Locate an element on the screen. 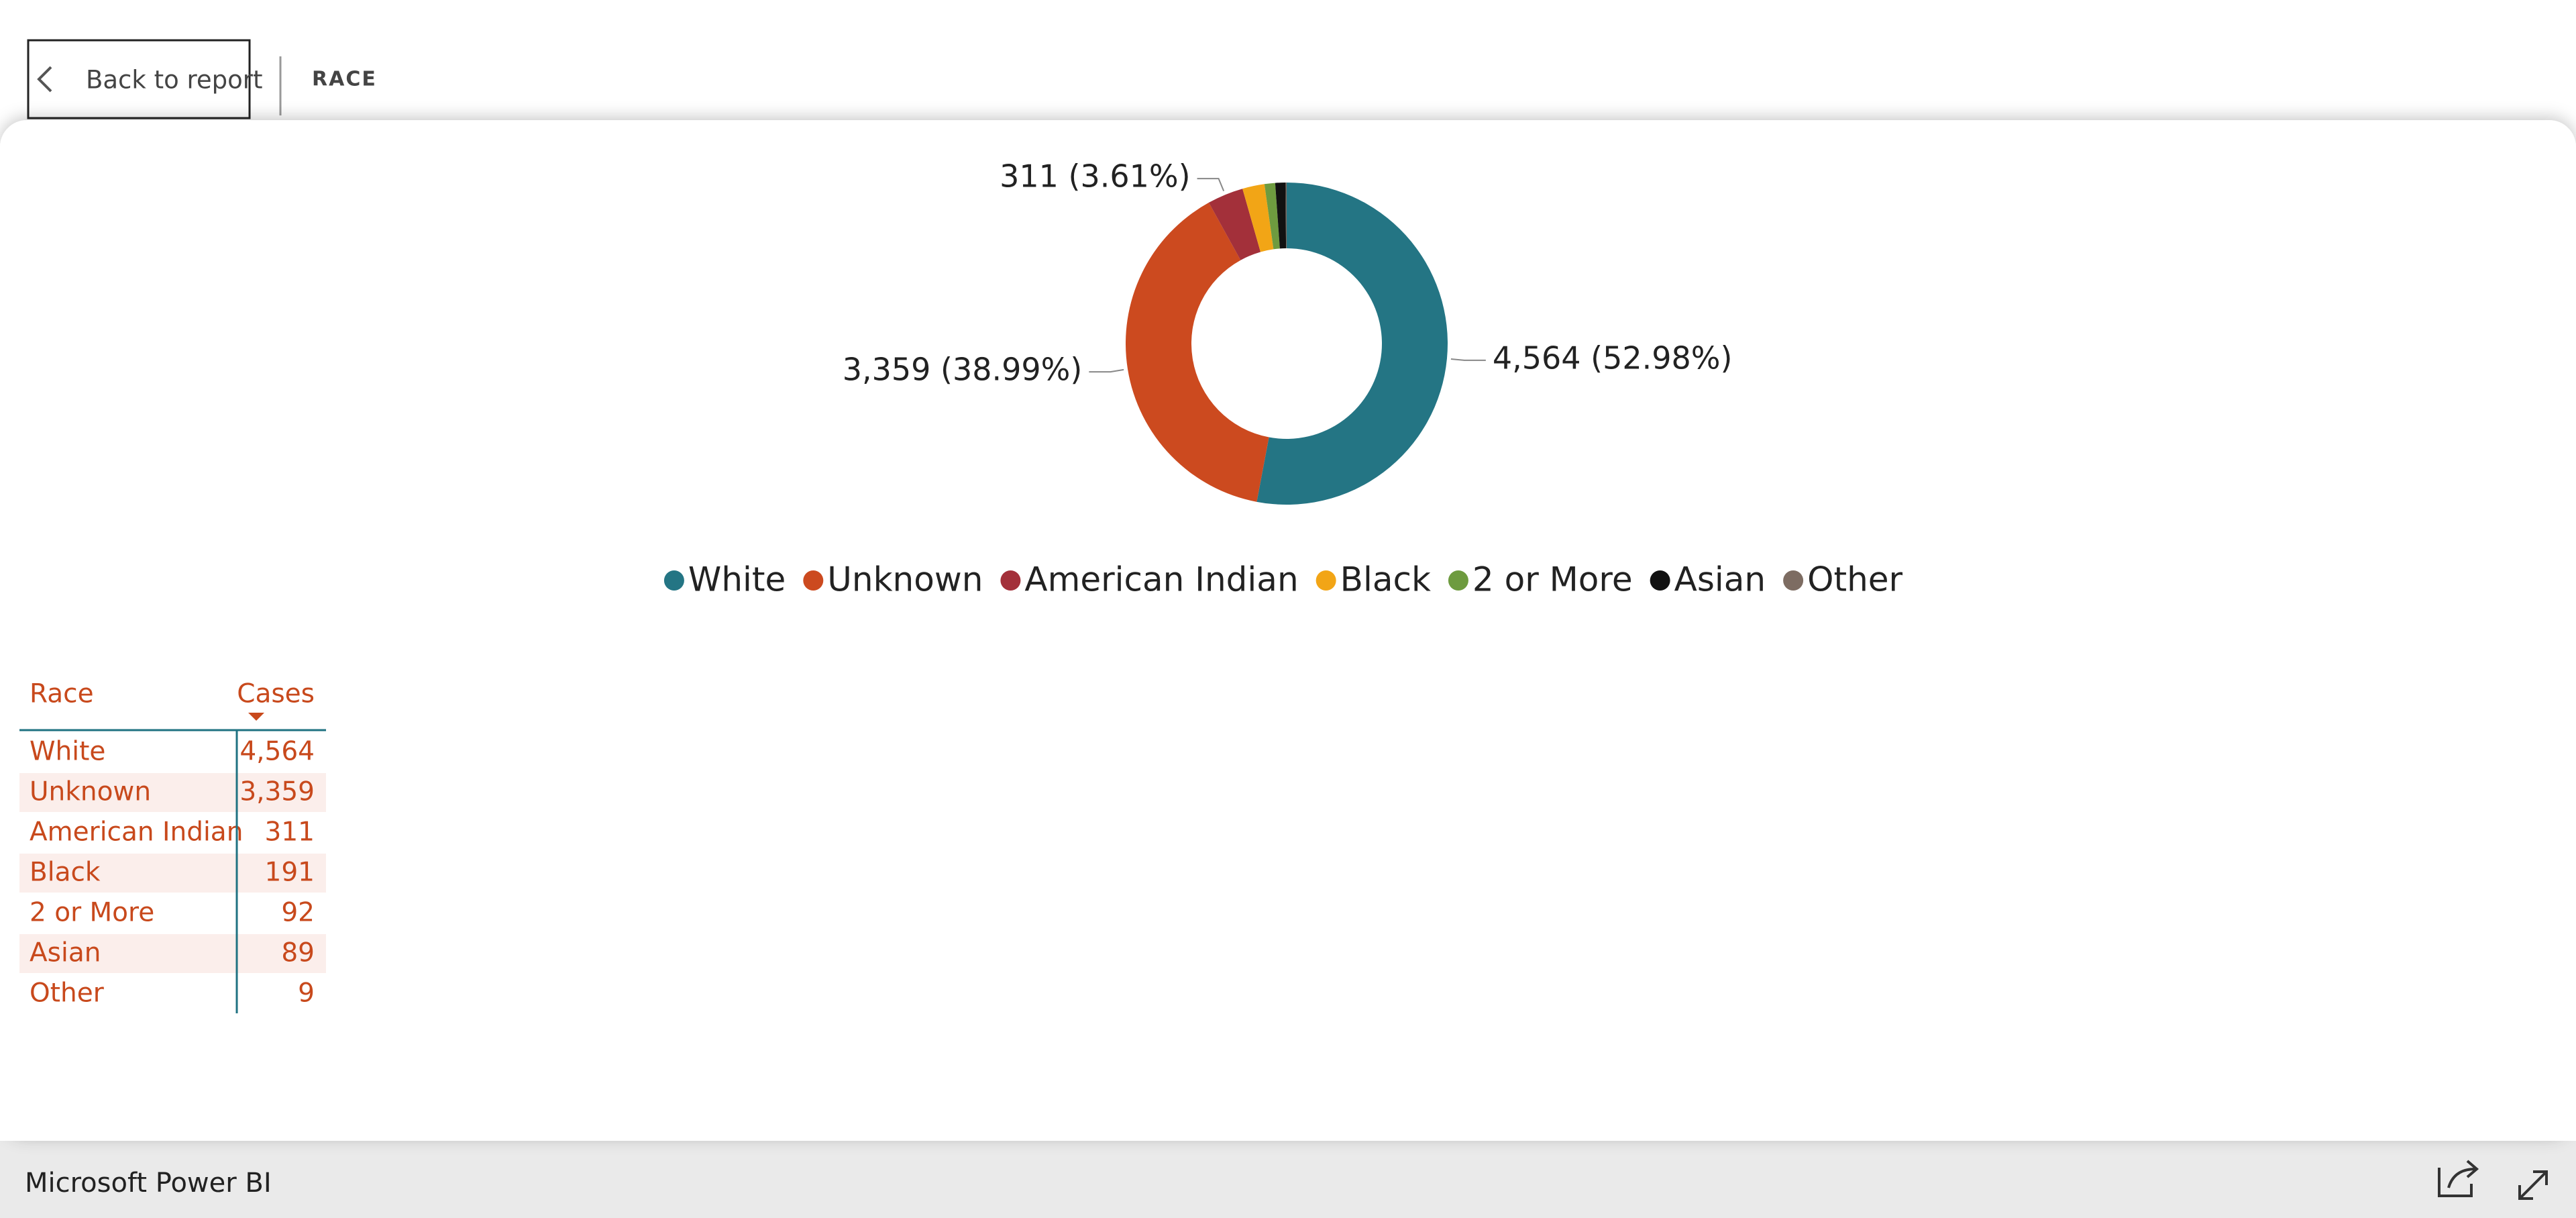  table-cell: 4,564 is located at coordinates (277, 752).